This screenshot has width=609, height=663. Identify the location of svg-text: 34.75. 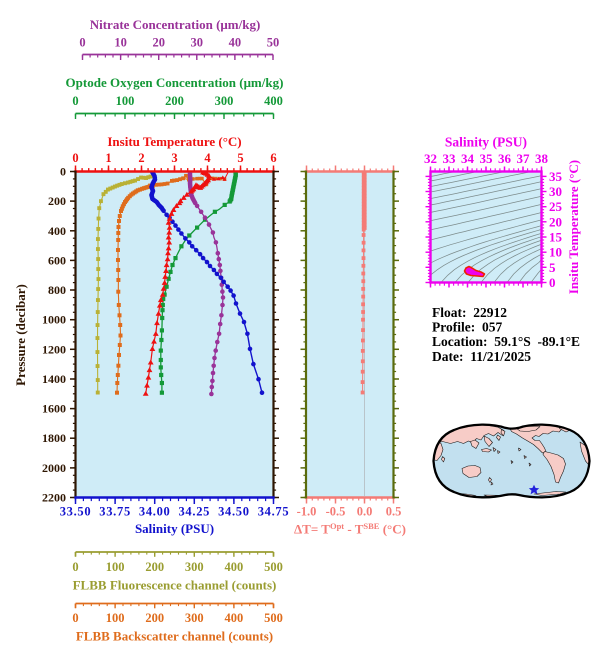
(274, 512).